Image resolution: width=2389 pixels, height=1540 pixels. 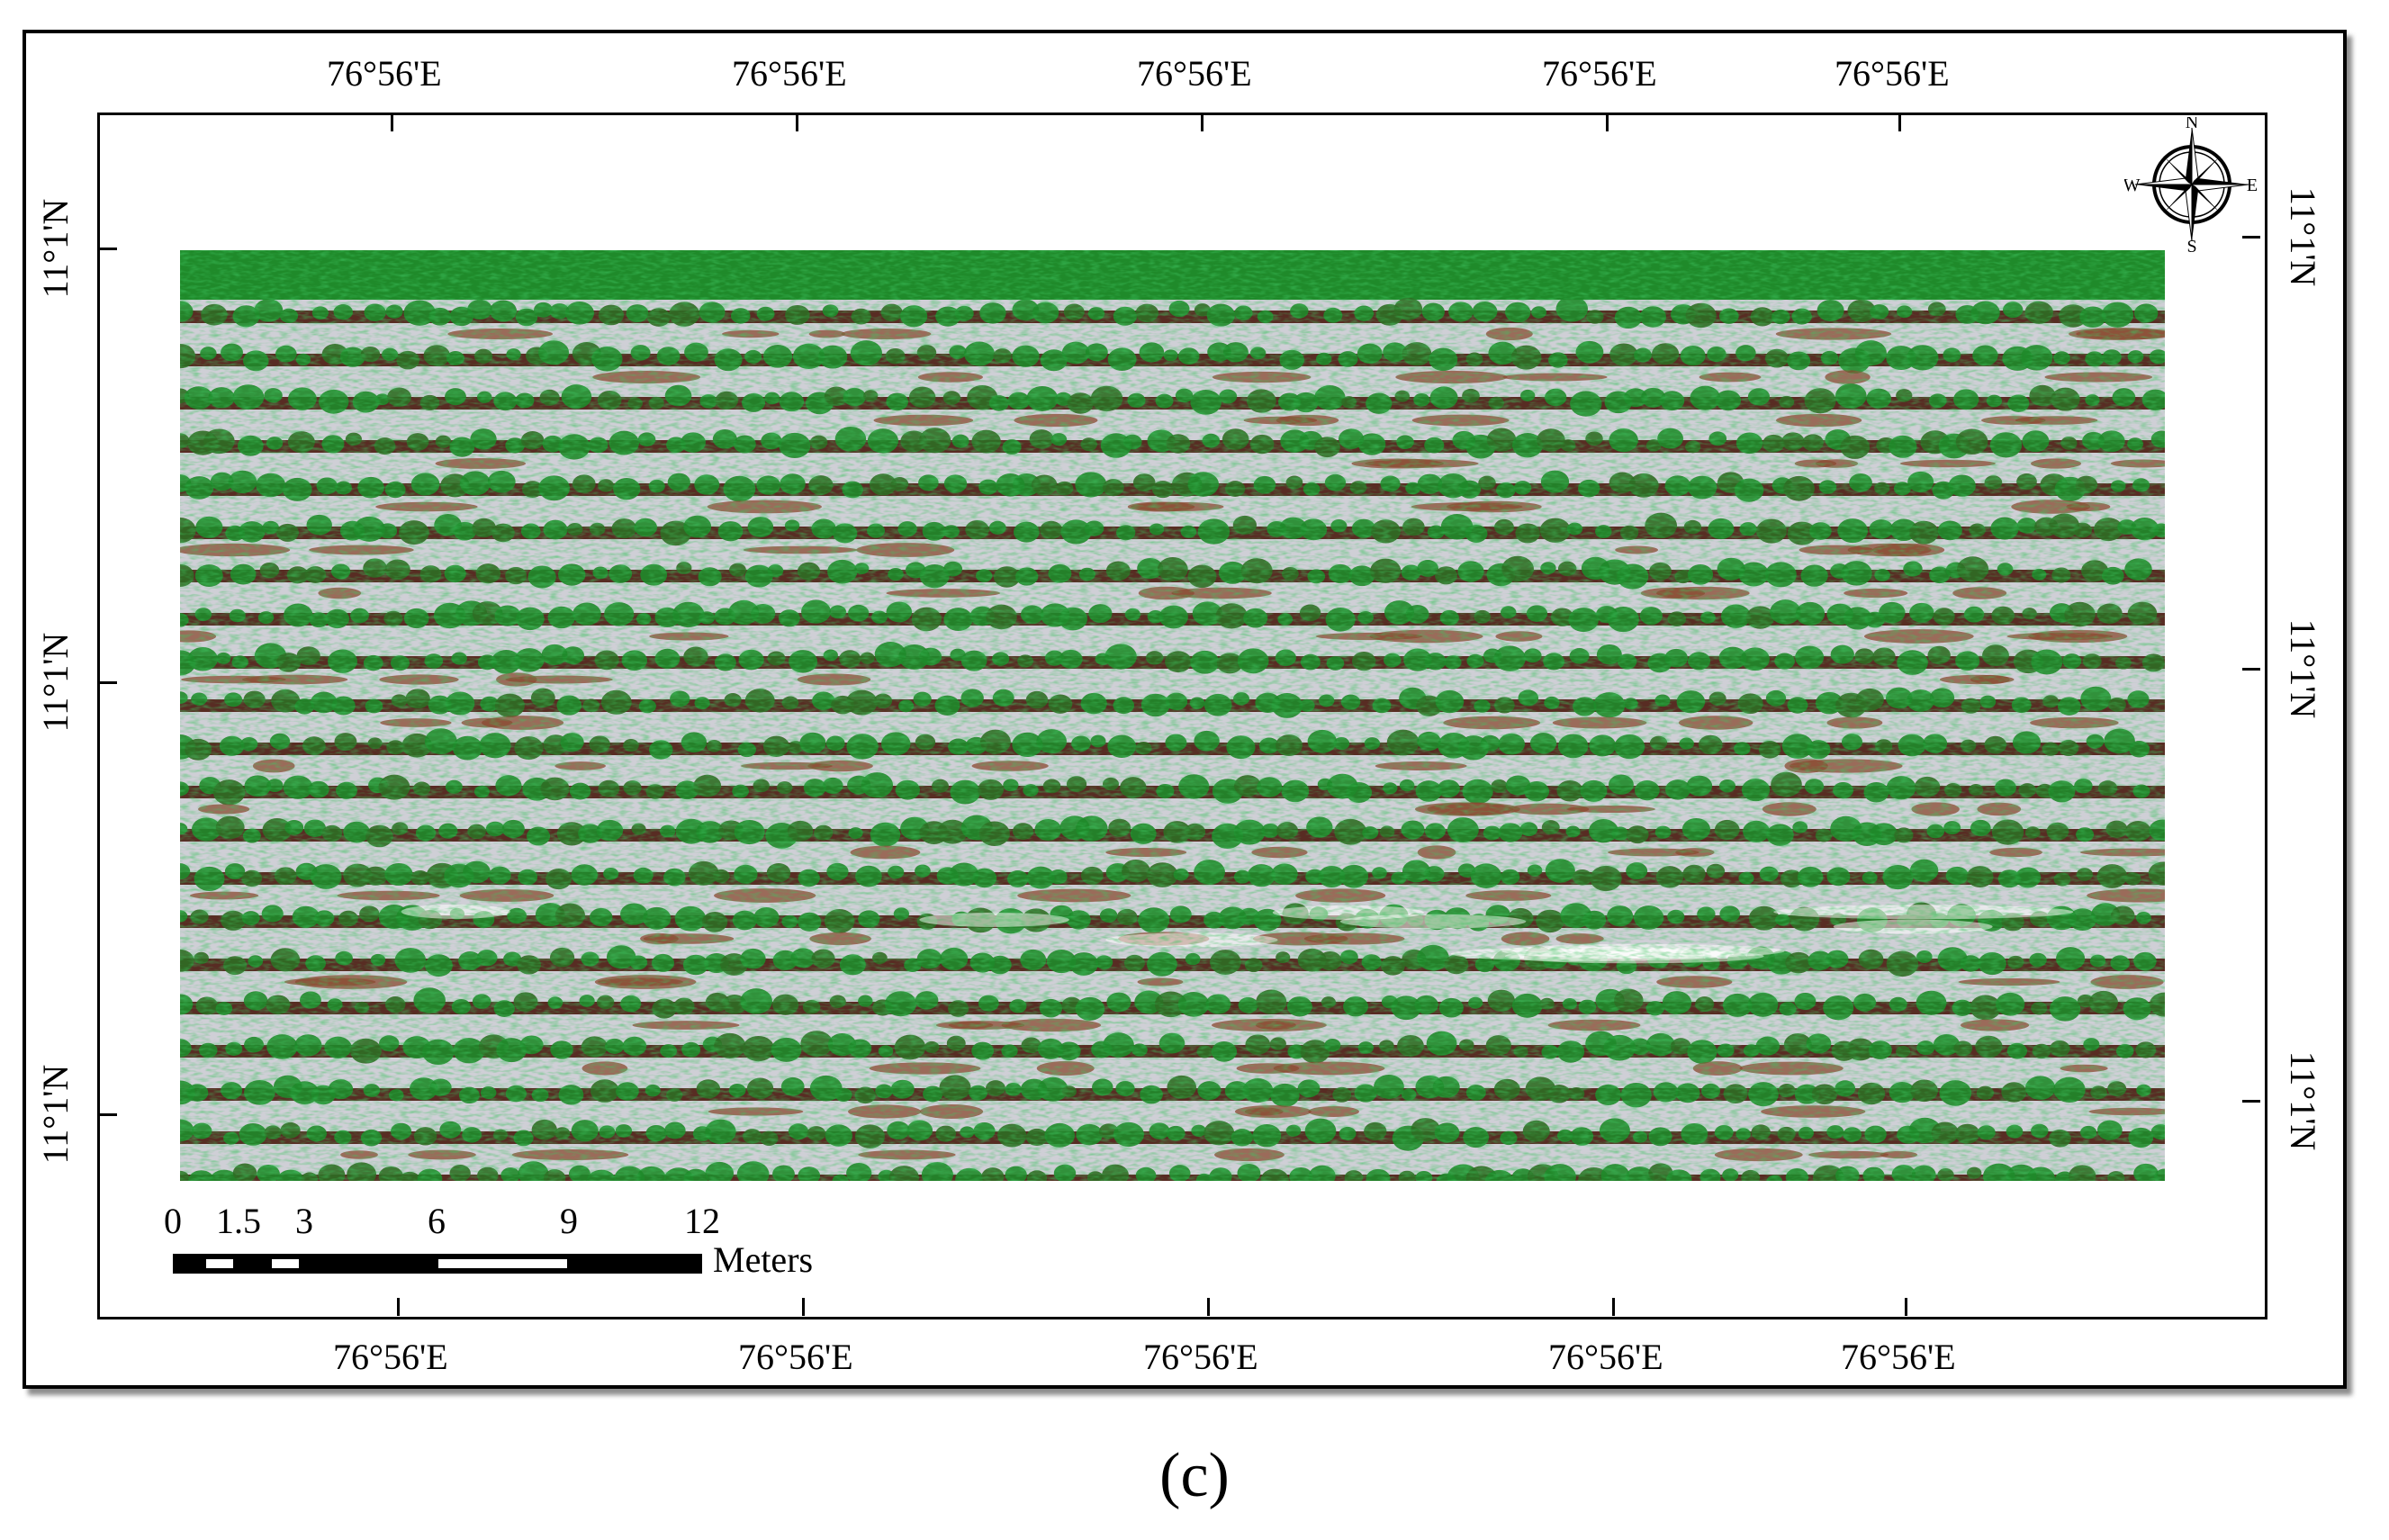 I want to click on scale-unit-label: Meters, so click(x=763, y=1259).